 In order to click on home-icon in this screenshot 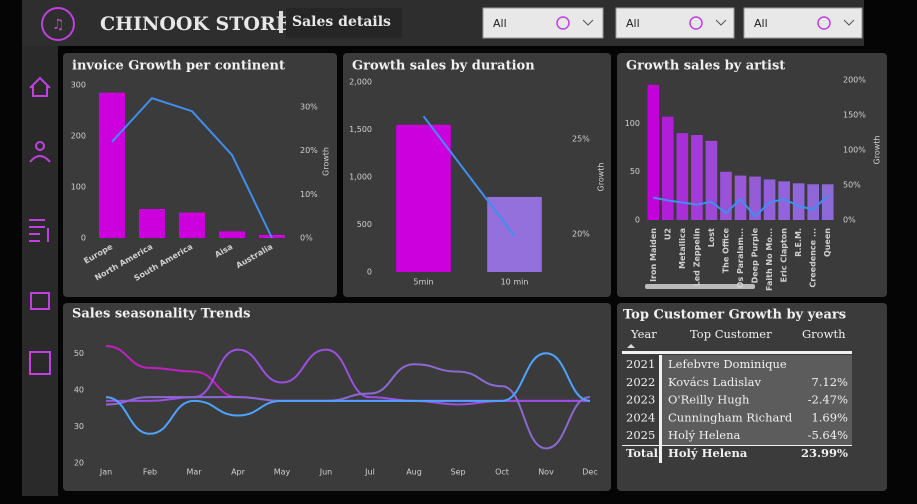, I will do `click(40, 86)`.